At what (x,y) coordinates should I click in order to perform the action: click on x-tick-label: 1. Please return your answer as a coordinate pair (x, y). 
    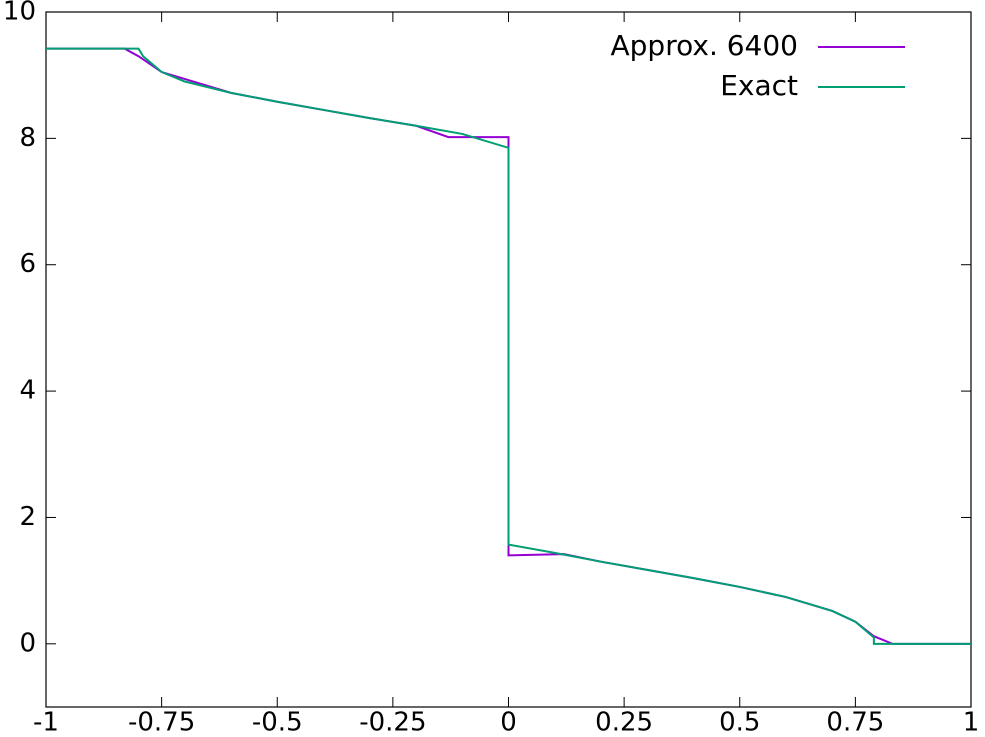
    Looking at the image, I should click on (971, 722).